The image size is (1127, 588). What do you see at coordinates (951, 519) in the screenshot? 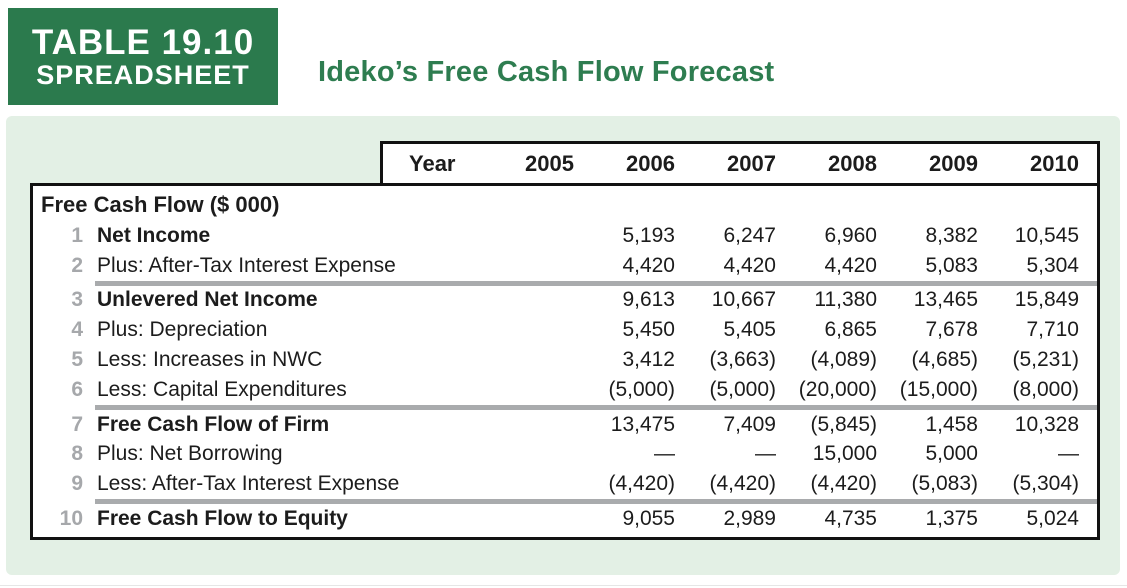
I see `cell-2009: 1,375` at bounding box center [951, 519].